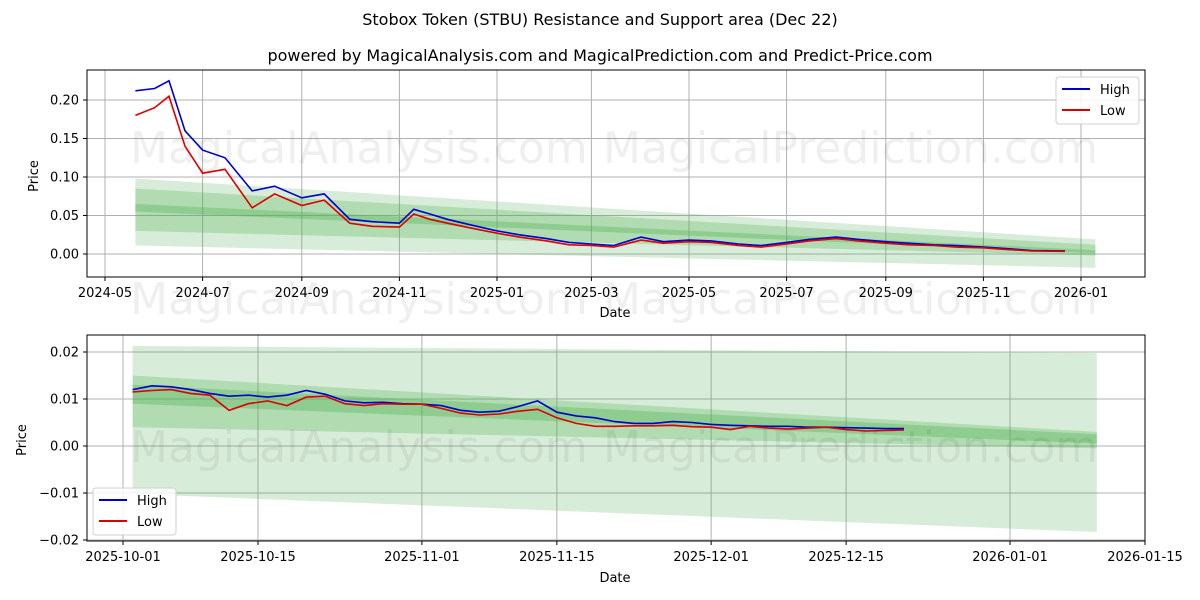  What do you see at coordinates (850, 148) in the screenshot?
I see `watermark-right: MagicalPrediction.com` at bounding box center [850, 148].